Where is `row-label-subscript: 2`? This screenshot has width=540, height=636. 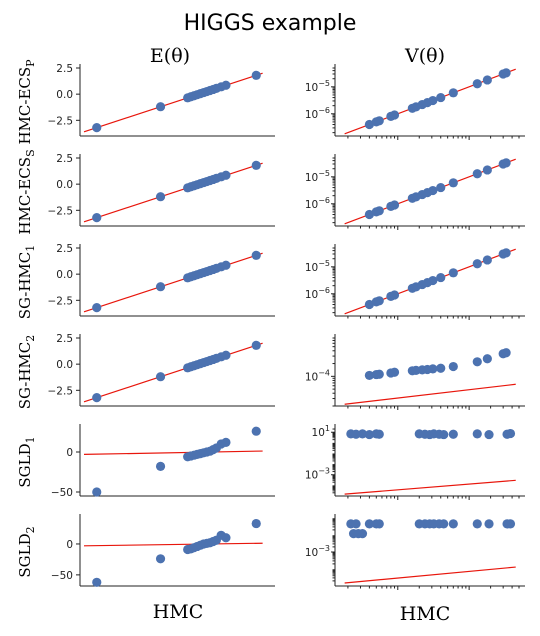 row-label-subscript: 2 is located at coordinates (30, 529).